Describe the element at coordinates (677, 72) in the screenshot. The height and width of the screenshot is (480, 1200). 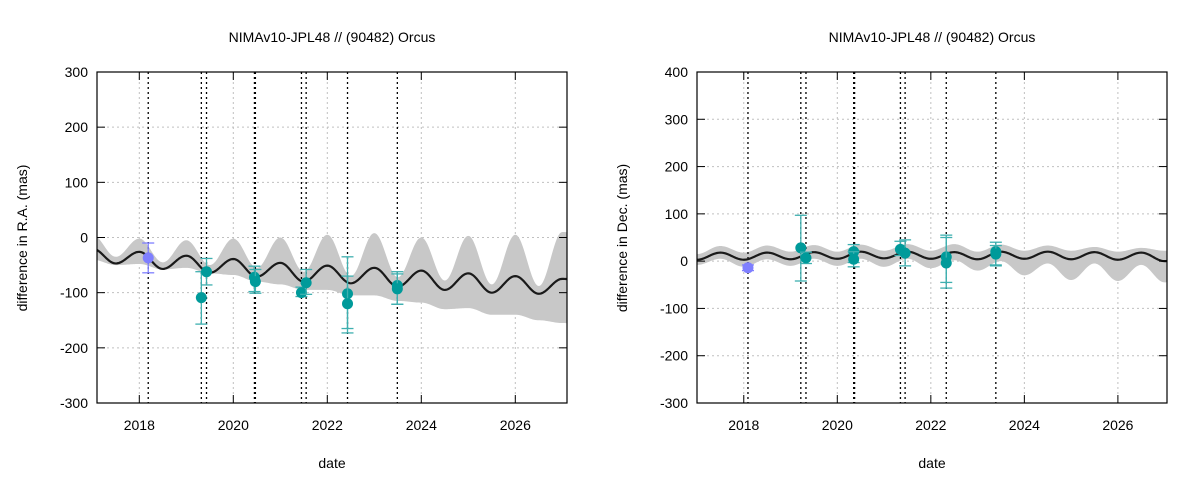
I see `y-tick-label: 400` at that location.